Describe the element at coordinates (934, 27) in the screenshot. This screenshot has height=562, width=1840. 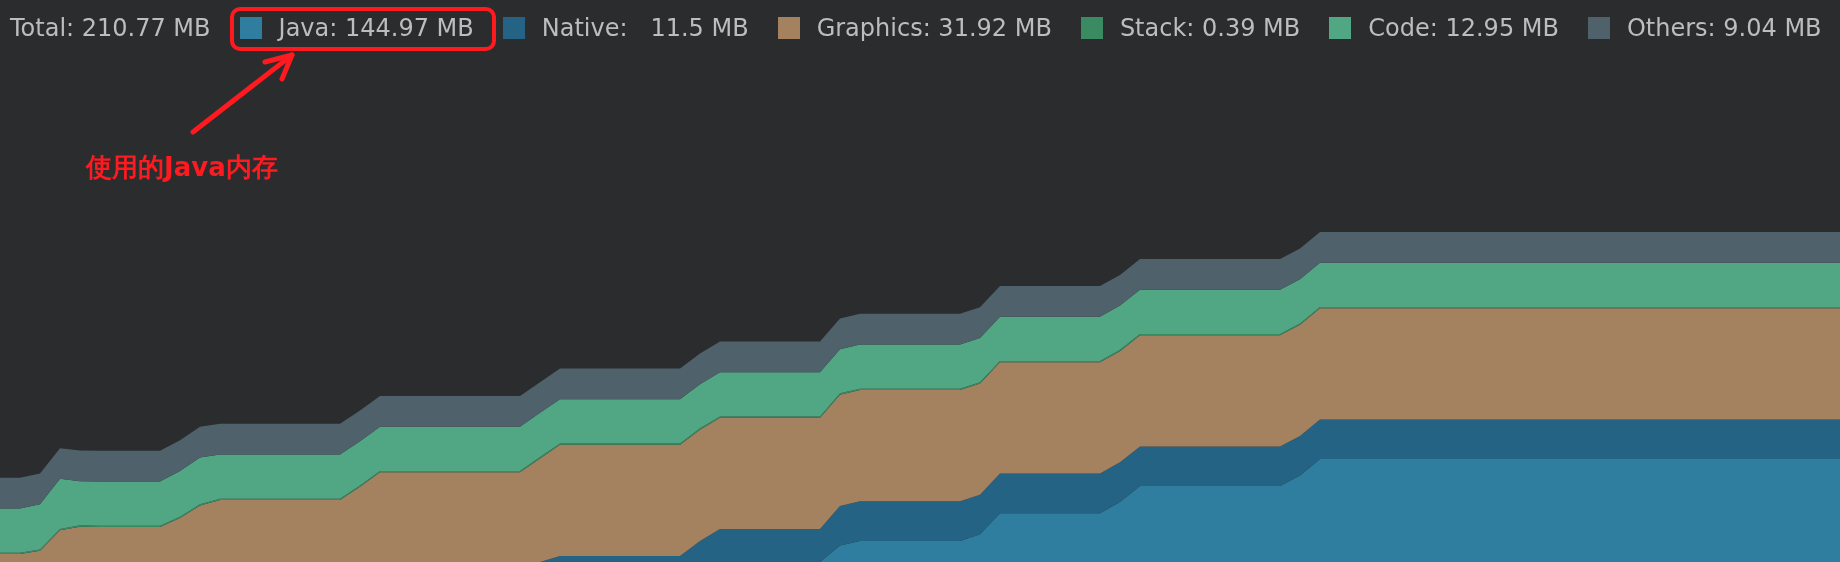
I see `legend-label: Graphics: 31.92 MB` at that location.